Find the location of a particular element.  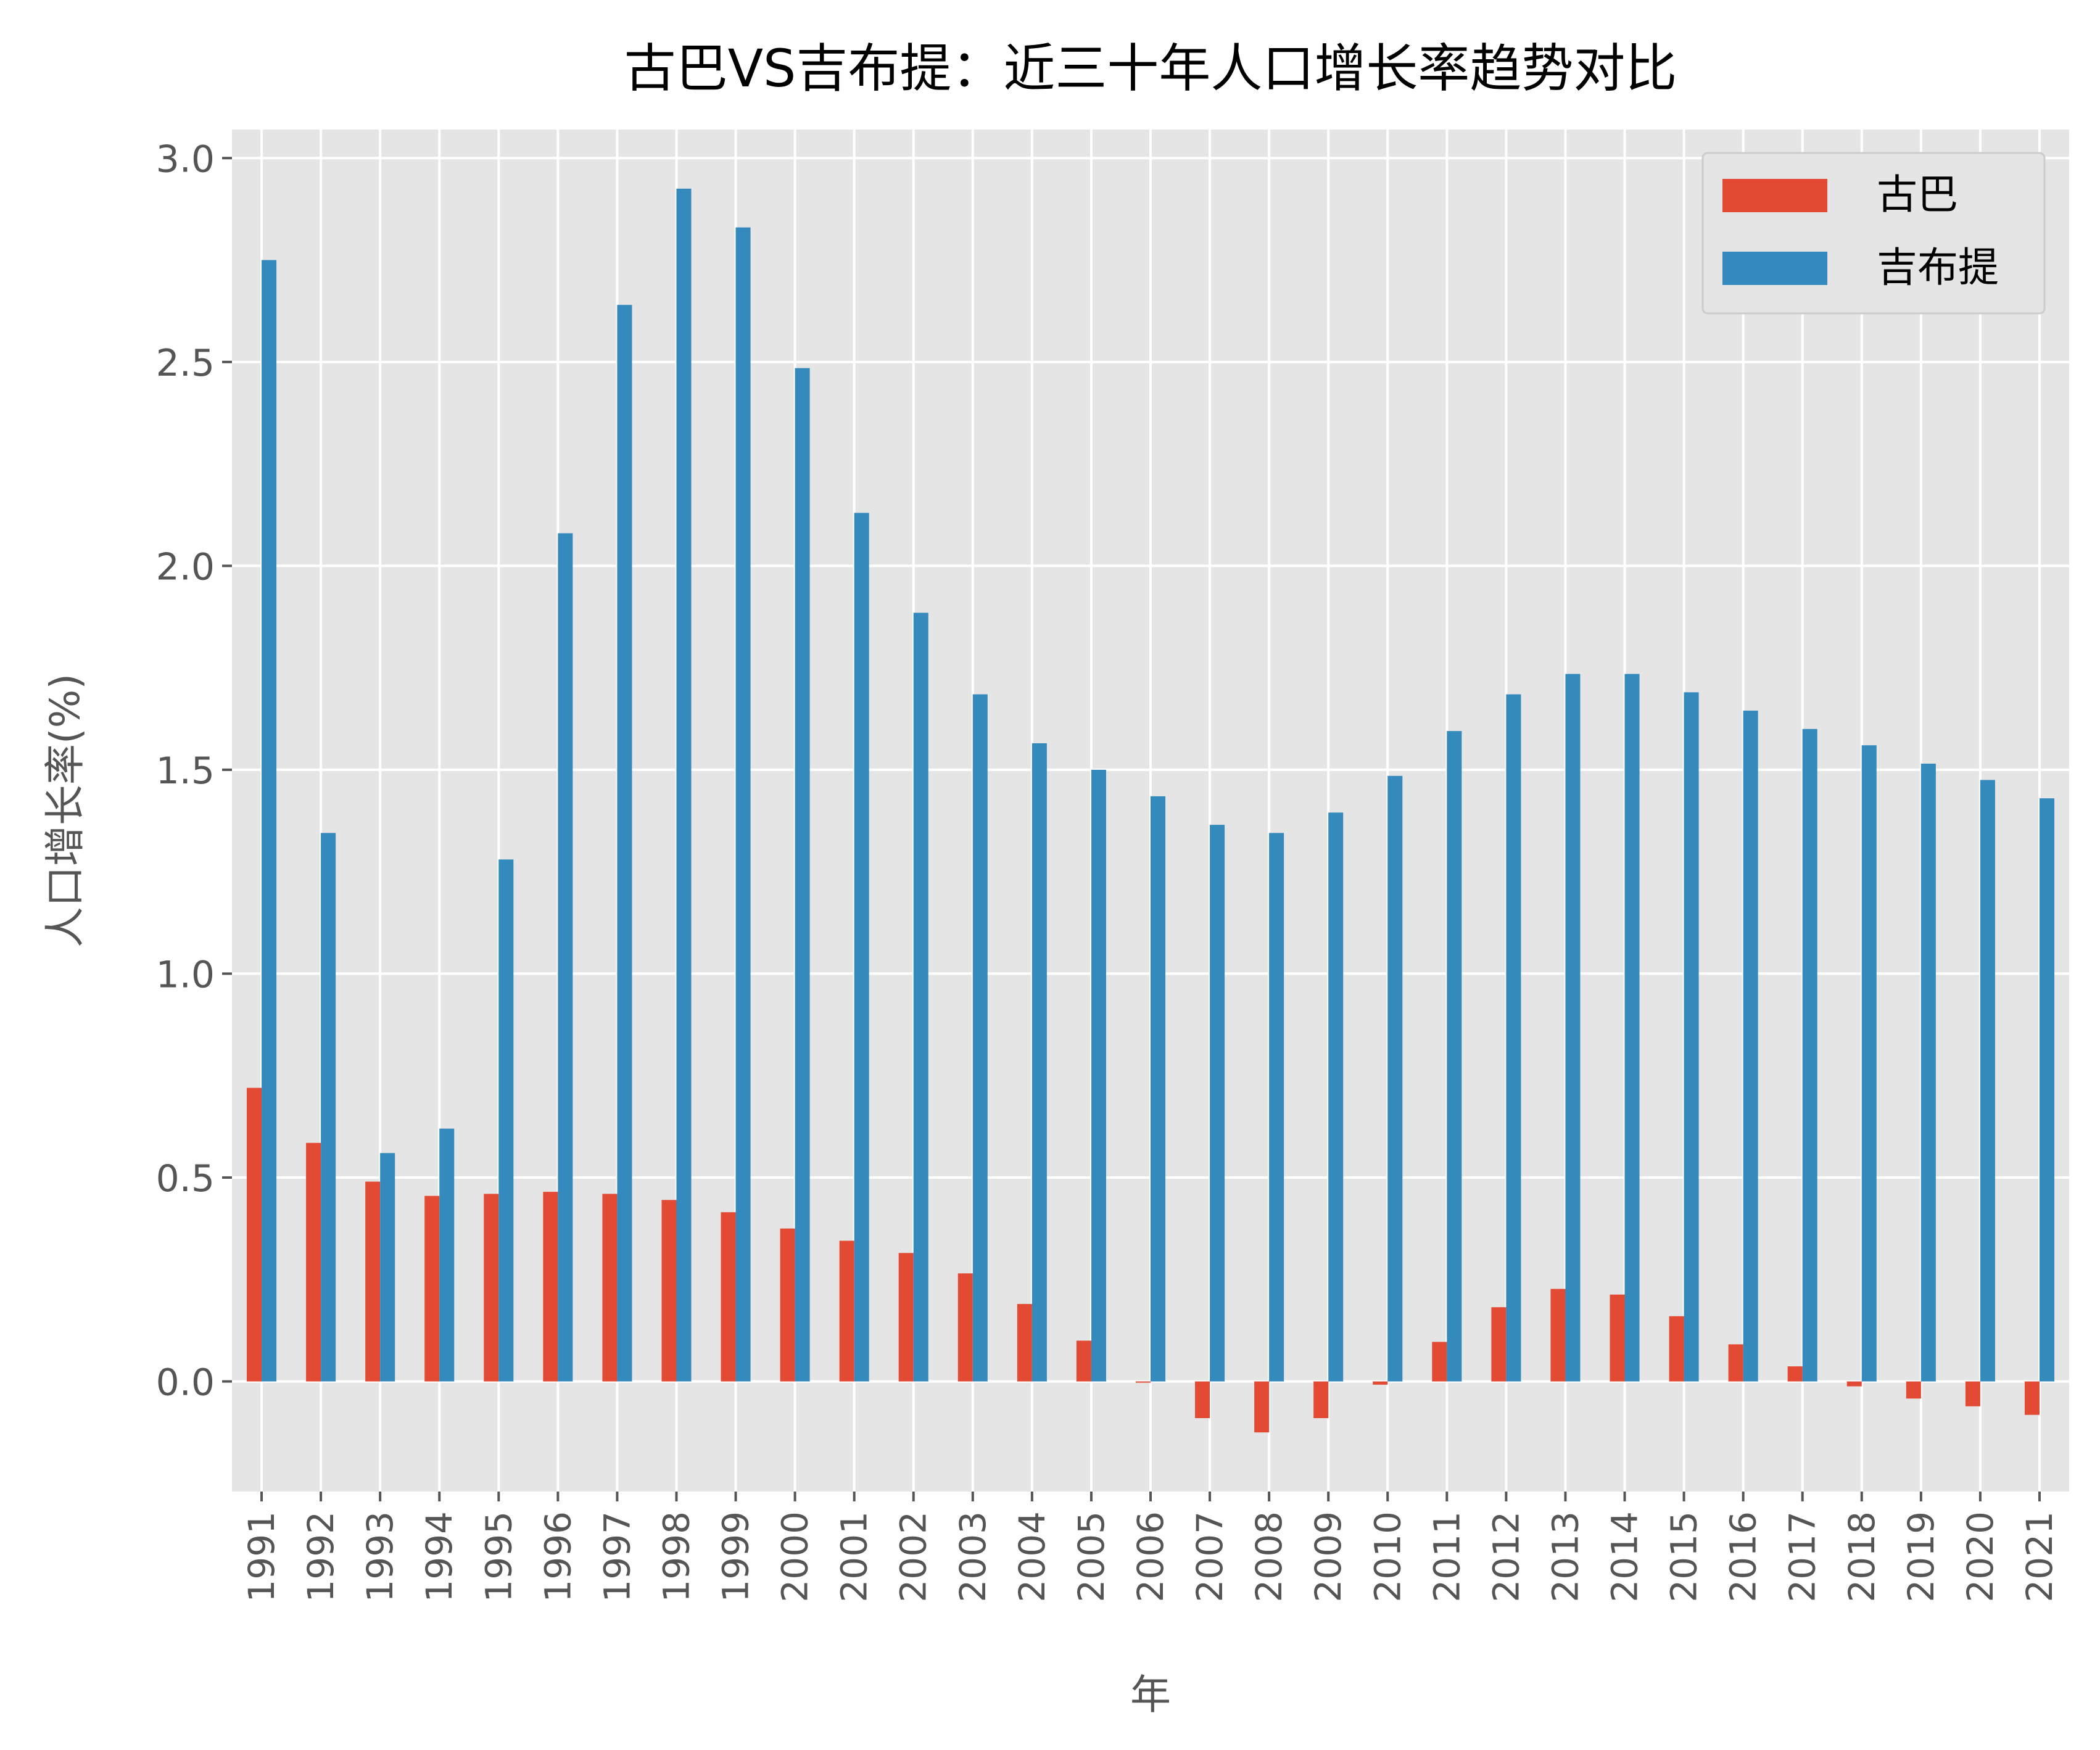

bar-djibouti-1997 is located at coordinates (625, 843).